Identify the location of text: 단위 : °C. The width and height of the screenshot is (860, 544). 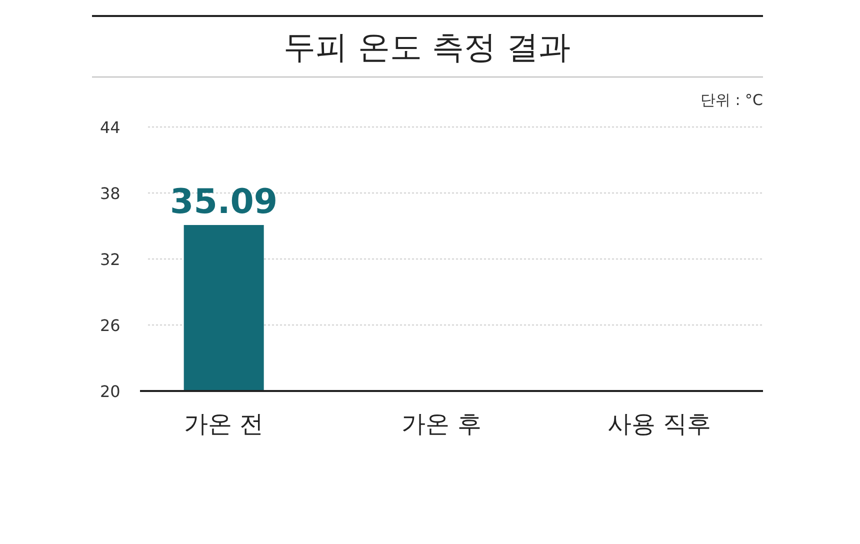
(731, 100).